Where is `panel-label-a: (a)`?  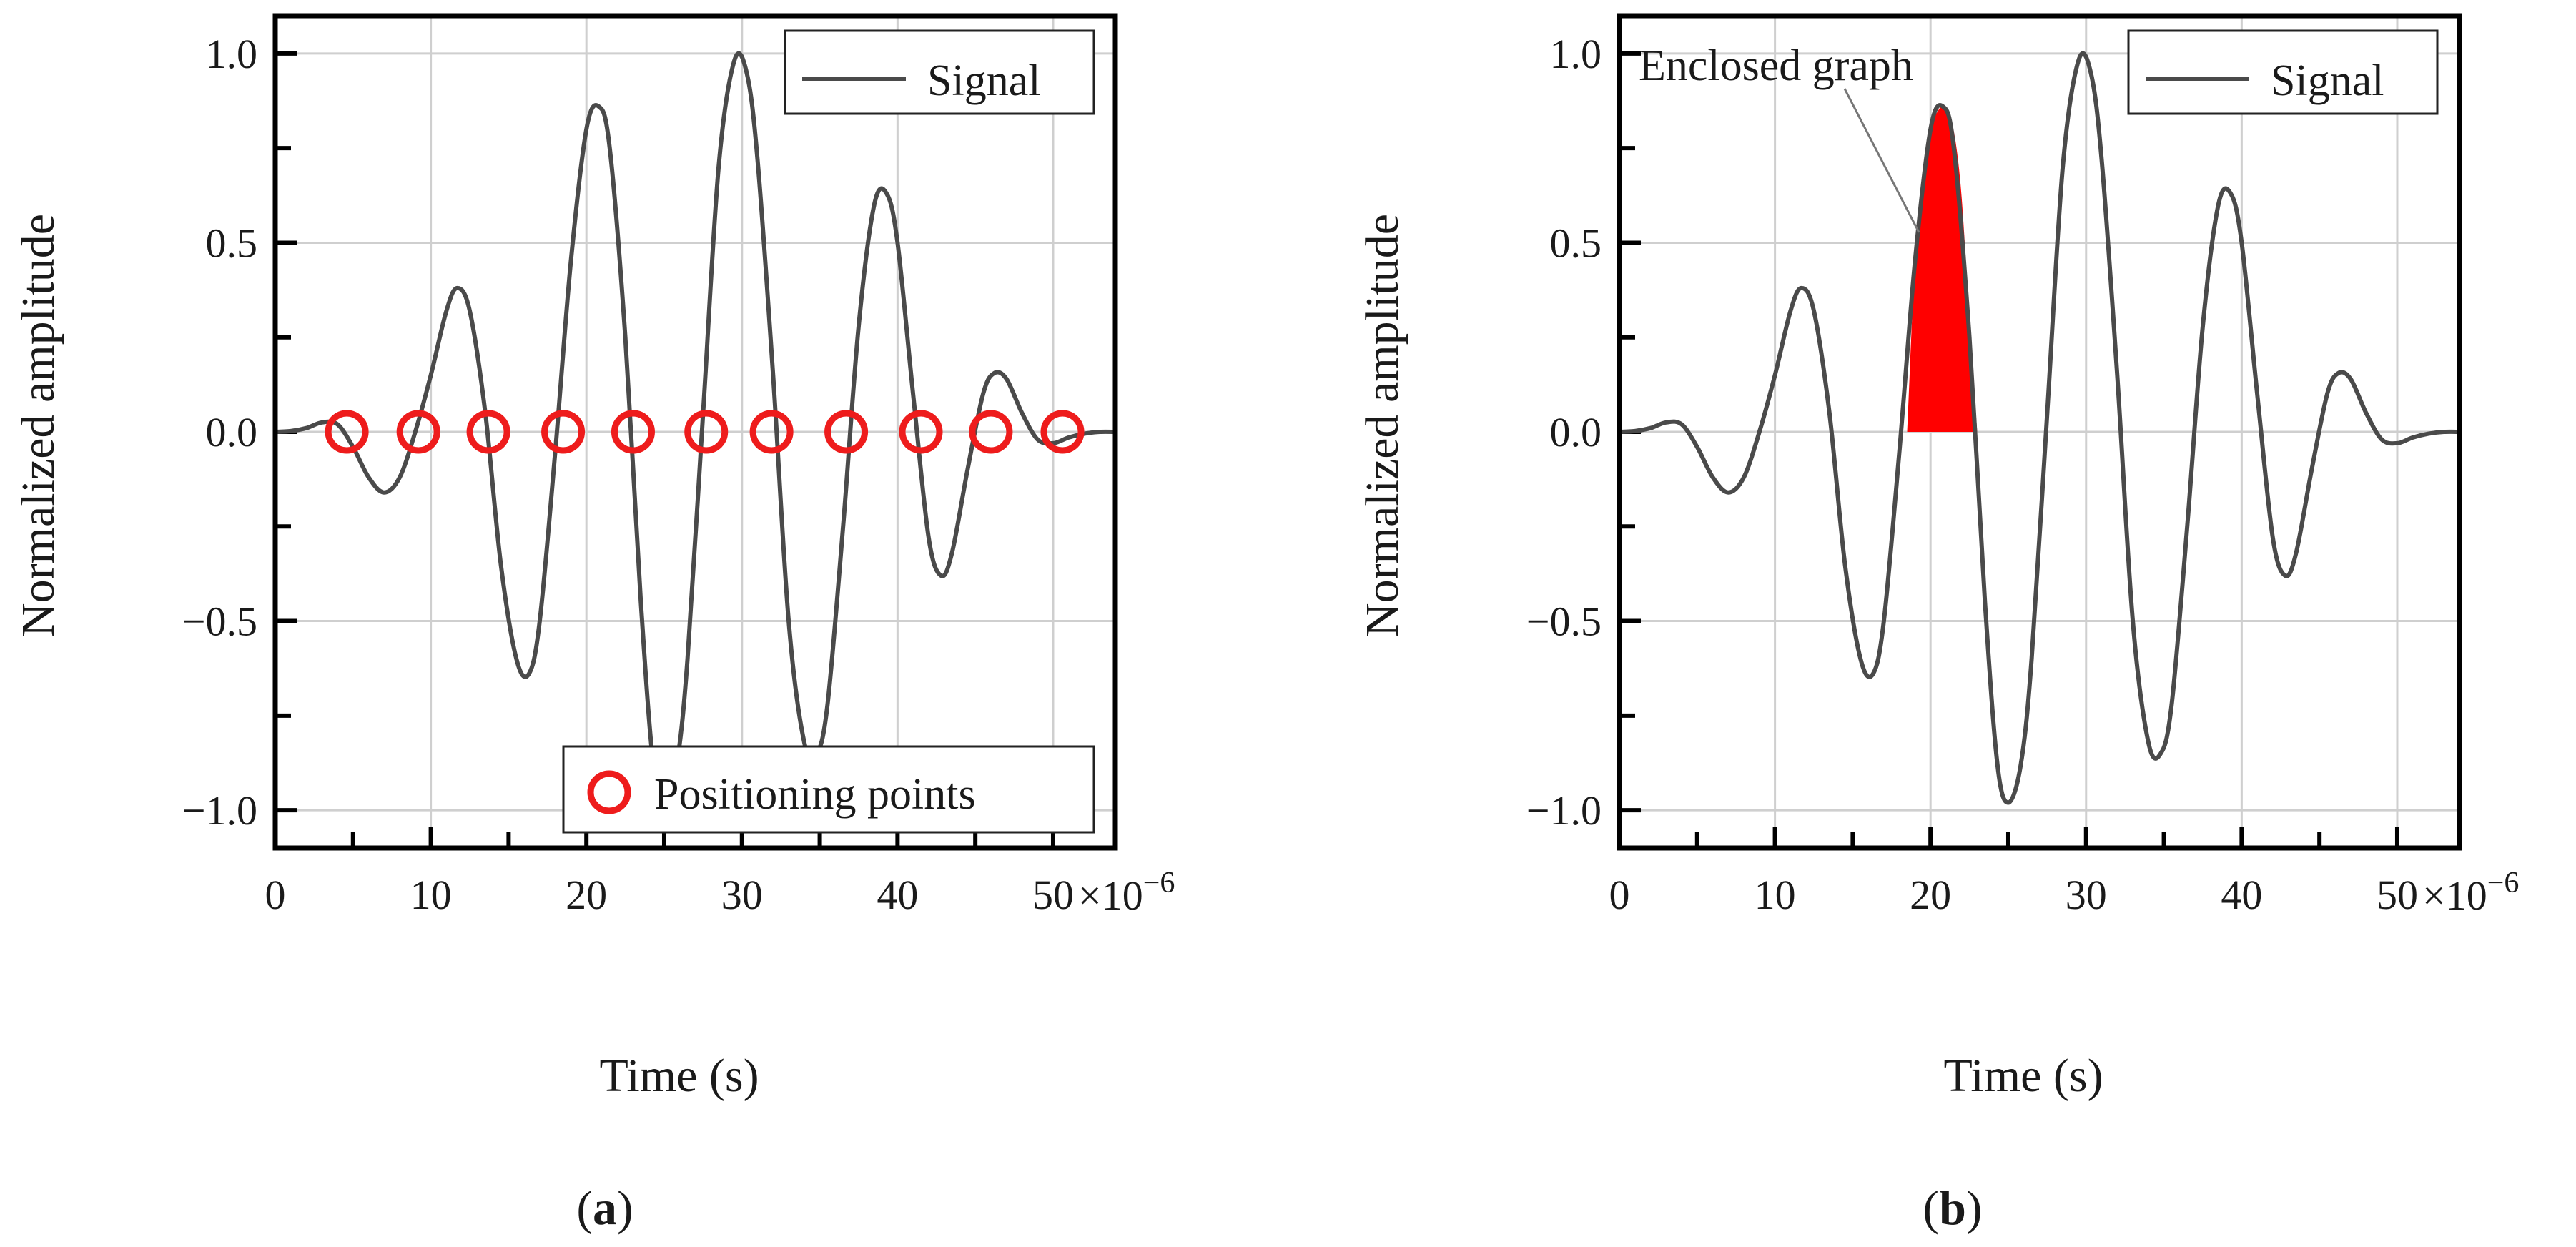
panel-label-a: (a) is located at coordinates (604, 1208).